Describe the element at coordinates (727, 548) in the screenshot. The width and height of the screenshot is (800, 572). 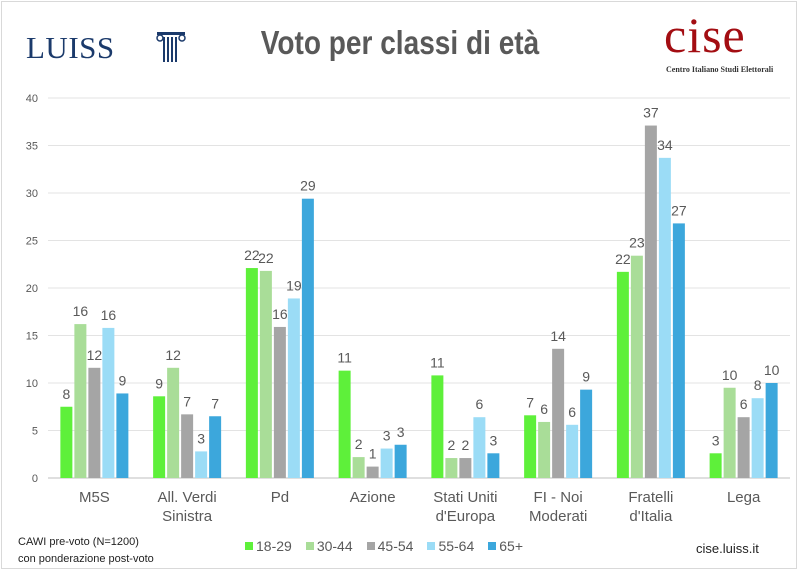
I see `site-url: cise.luiss.it` at that location.